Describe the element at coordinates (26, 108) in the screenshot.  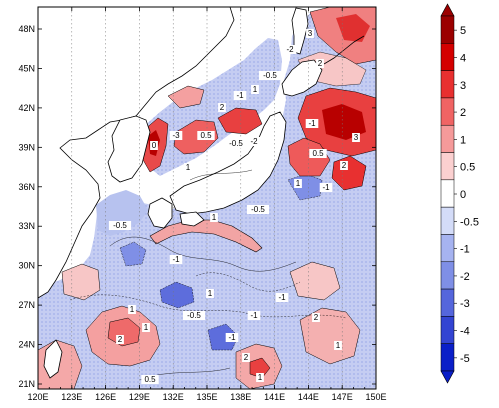
I see `lat-label: 42N` at that location.